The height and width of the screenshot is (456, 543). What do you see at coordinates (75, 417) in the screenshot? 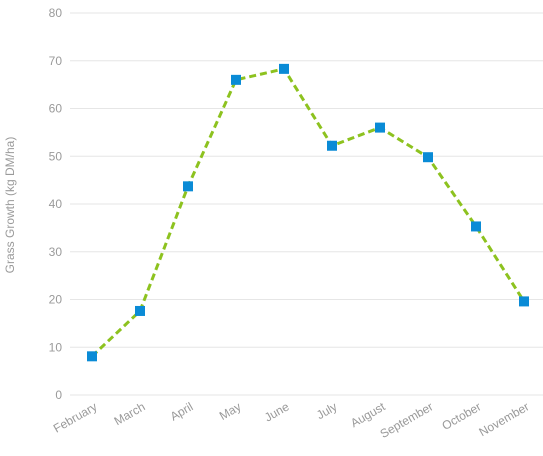
I see `x-tick-label: February` at bounding box center [75, 417].